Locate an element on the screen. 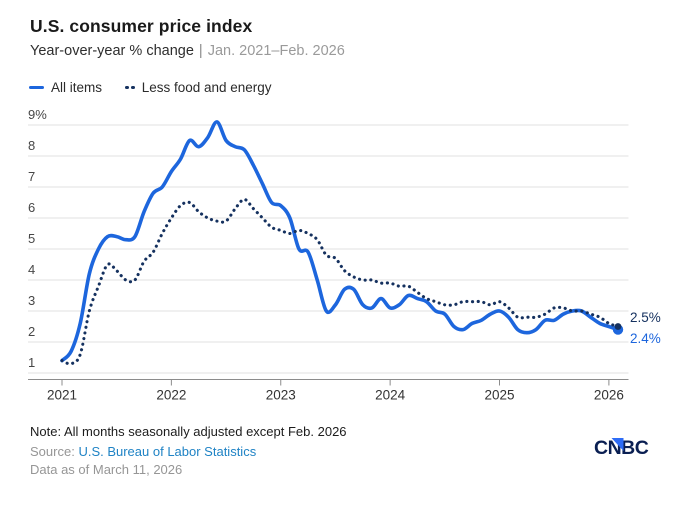  cnbc-logo-svg: CNBC is located at coordinates (621, 448).